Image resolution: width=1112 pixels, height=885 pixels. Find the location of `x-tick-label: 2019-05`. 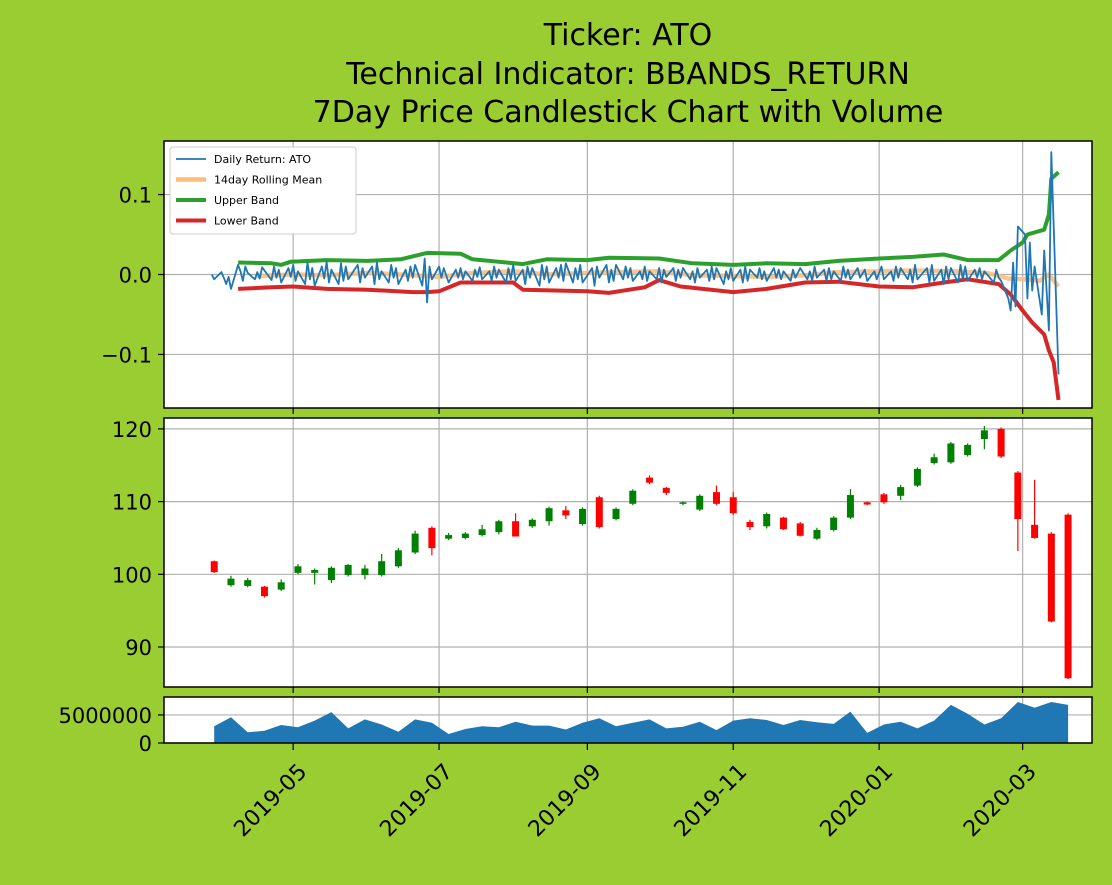

x-tick-label: 2019-05 is located at coordinates (271, 800).